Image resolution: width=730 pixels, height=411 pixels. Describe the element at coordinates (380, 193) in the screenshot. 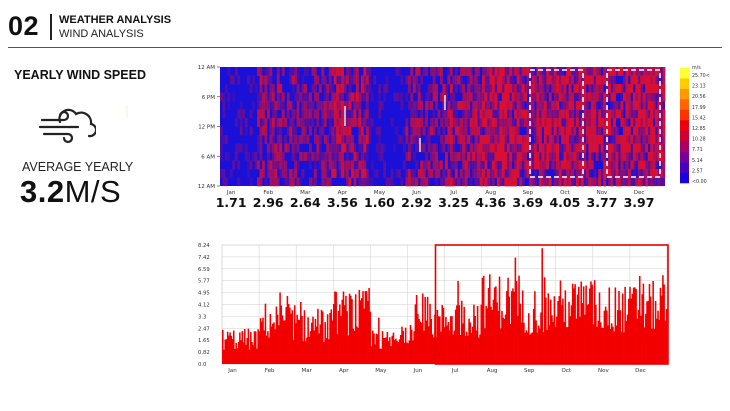

I see `heatmap-month-label: May` at that location.